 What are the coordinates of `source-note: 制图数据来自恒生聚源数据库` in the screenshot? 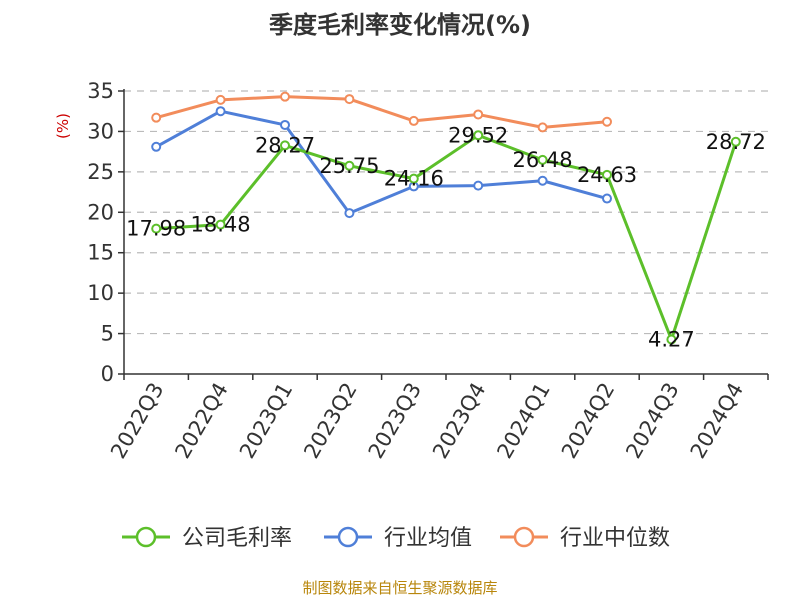 It's located at (399, 588).